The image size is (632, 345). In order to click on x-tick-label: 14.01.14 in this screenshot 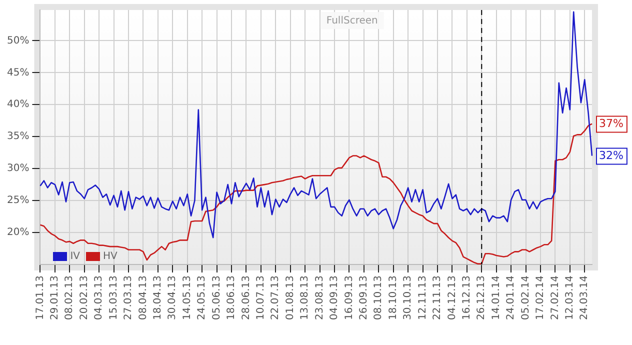, I will do `click(496, 297)`.